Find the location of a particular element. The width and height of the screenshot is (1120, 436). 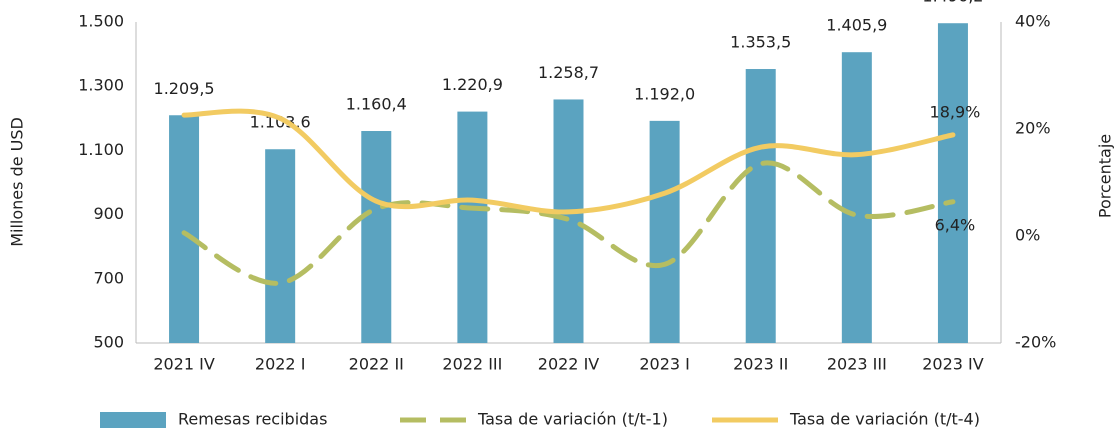

y-tick-label: 1.500 is located at coordinates (101, 21).